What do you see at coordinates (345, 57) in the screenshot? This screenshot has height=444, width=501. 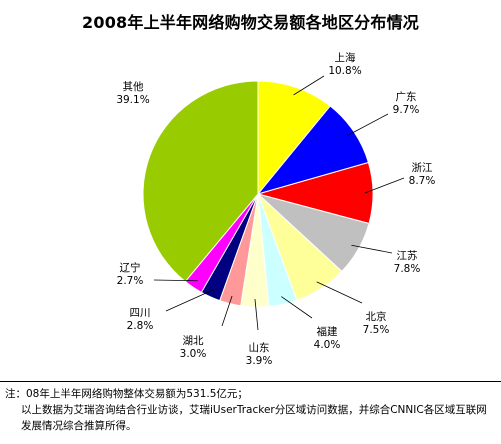 I see `slice-label-name-1: 上海` at bounding box center [345, 57].